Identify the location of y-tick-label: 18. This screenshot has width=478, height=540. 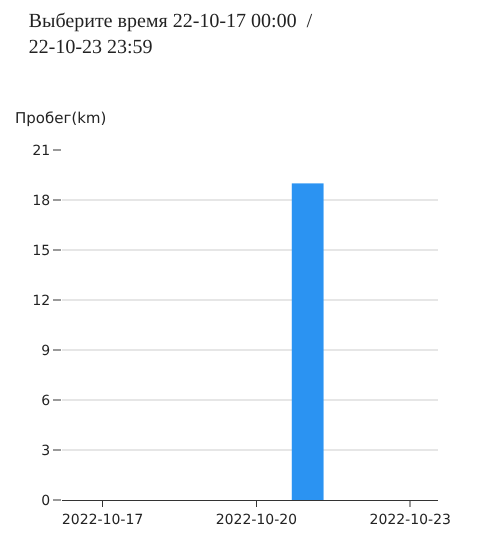
(41, 200).